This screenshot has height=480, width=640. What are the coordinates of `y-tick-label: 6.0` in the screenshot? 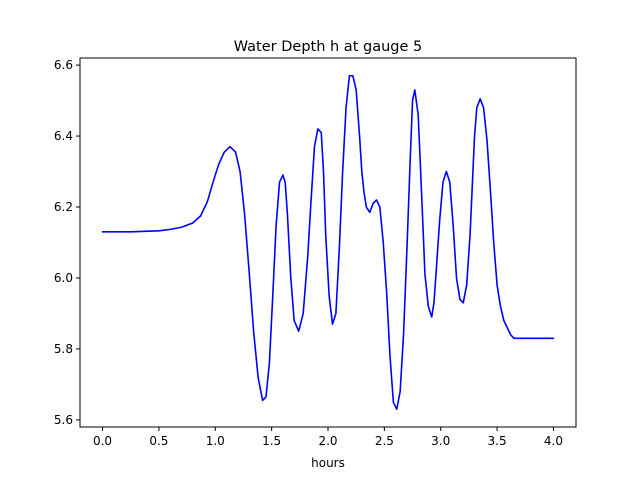 It's located at (63, 278).